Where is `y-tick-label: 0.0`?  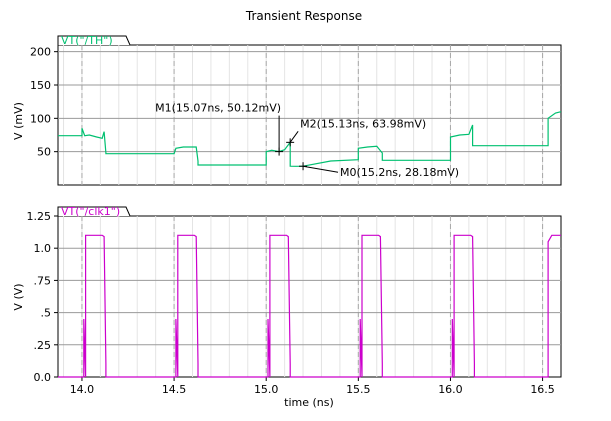
y-tick-label: 0.0 is located at coordinates (43, 377).